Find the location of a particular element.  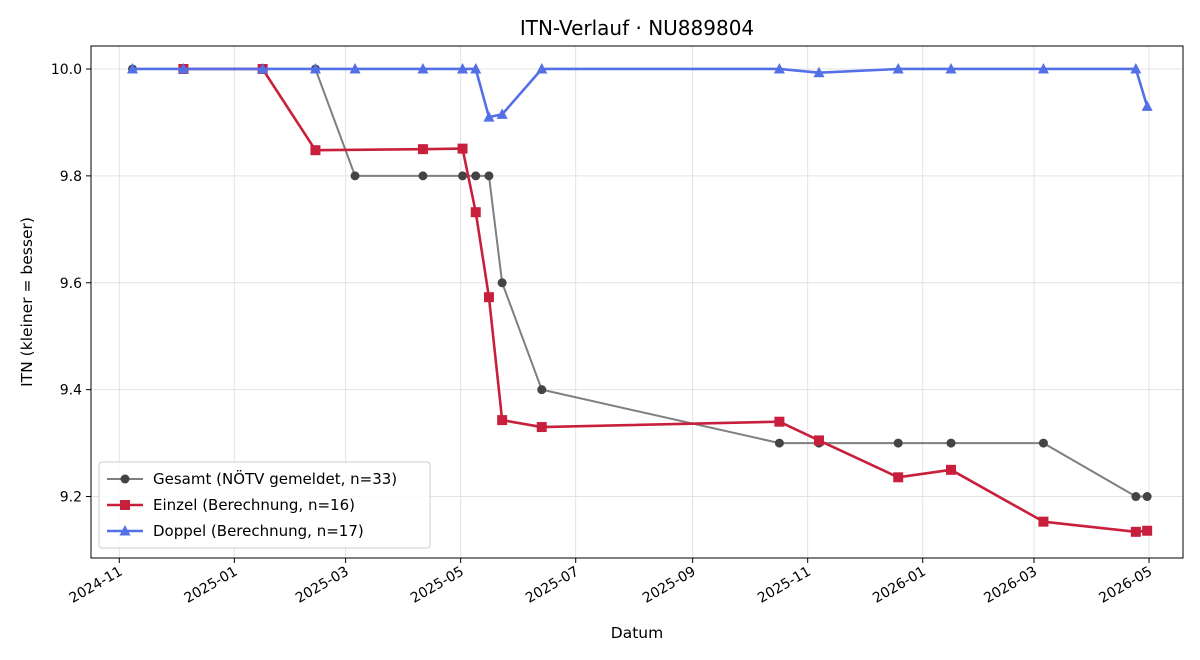

x-tick-label: 2025-01 is located at coordinates (211, 585).